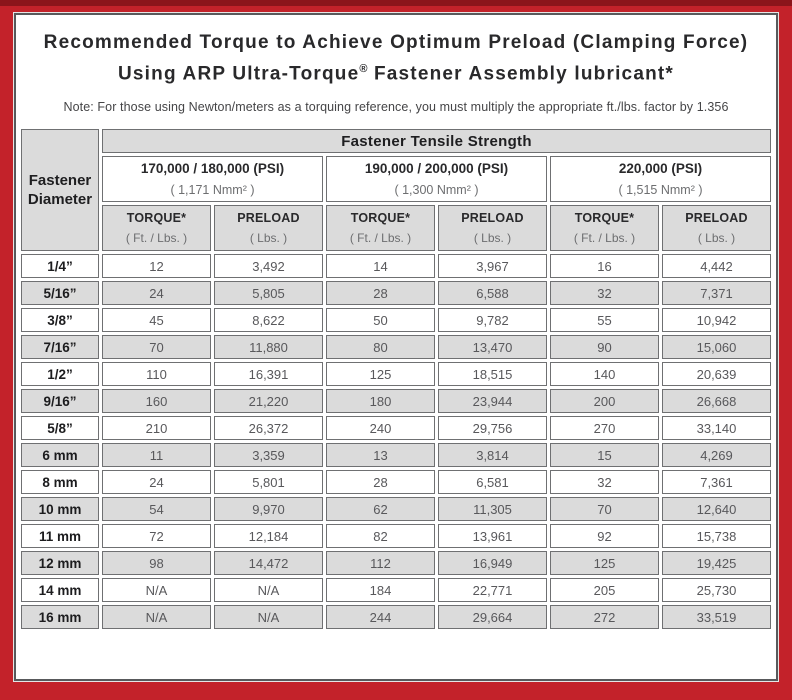  I want to click on preload-value-cell: 5,801, so click(268, 482).